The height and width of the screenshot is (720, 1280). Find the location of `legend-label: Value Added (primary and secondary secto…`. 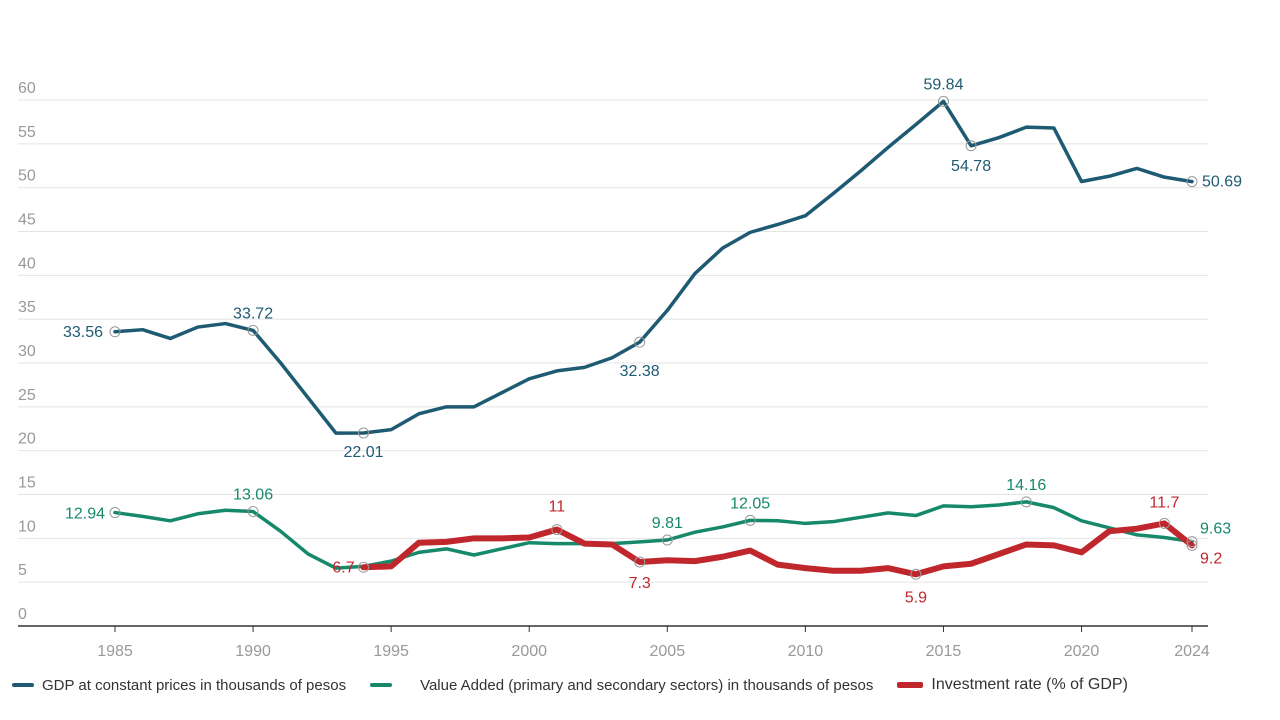

legend-label: Value Added (primary and secondary secto… is located at coordinates (647, 685).